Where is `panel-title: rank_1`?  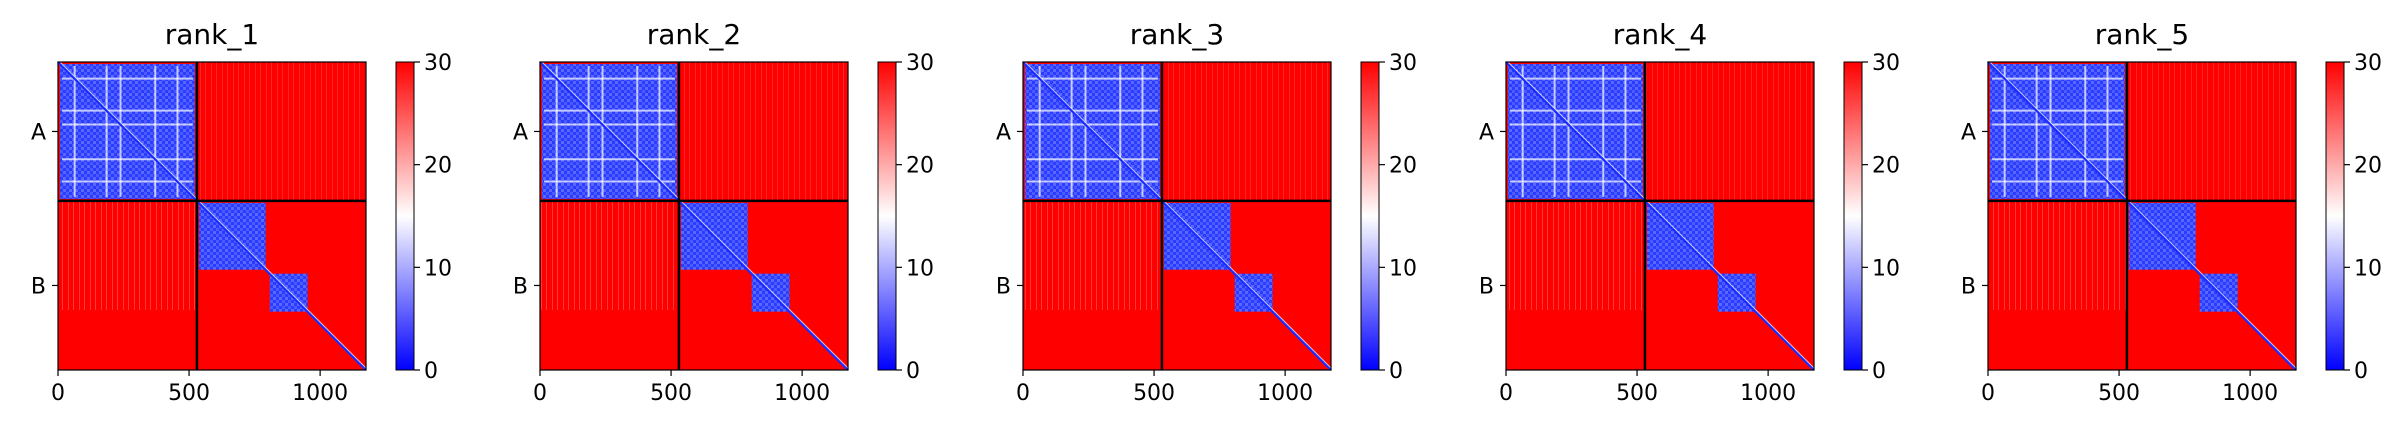 panel-title: rank_1 is located at coordinates (212, 34).